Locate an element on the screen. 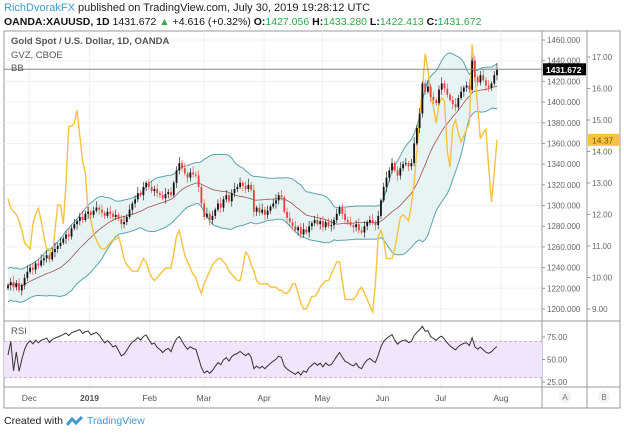  last-price-badge is located at coordinates (564, 69).